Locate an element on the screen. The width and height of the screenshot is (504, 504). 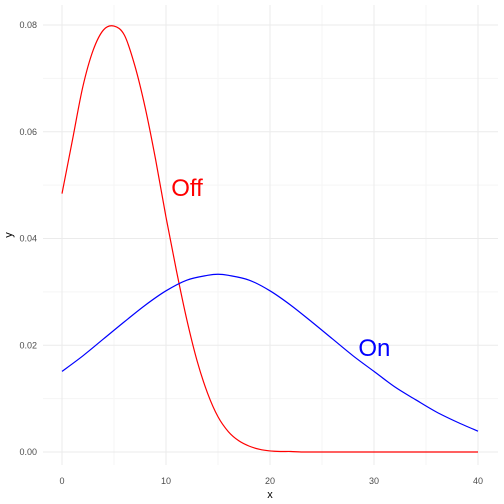
y-tick-label: 0.08 is located at coordinates (28, 25).